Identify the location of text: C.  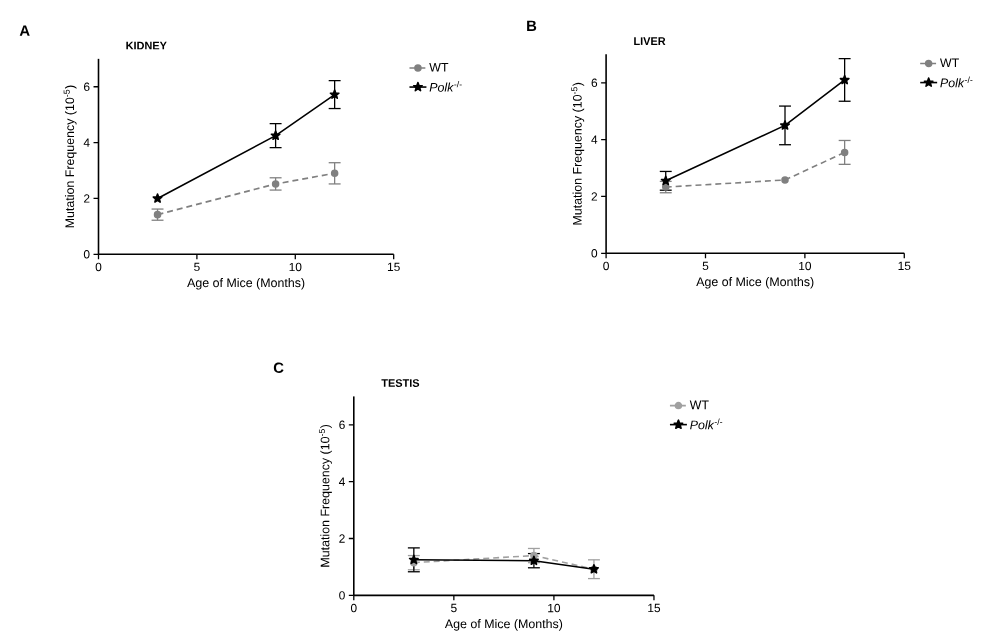
(278, 367).